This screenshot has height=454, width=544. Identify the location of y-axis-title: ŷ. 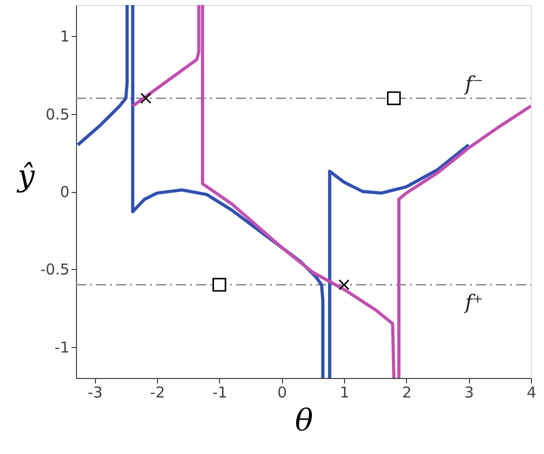
(26, 176).